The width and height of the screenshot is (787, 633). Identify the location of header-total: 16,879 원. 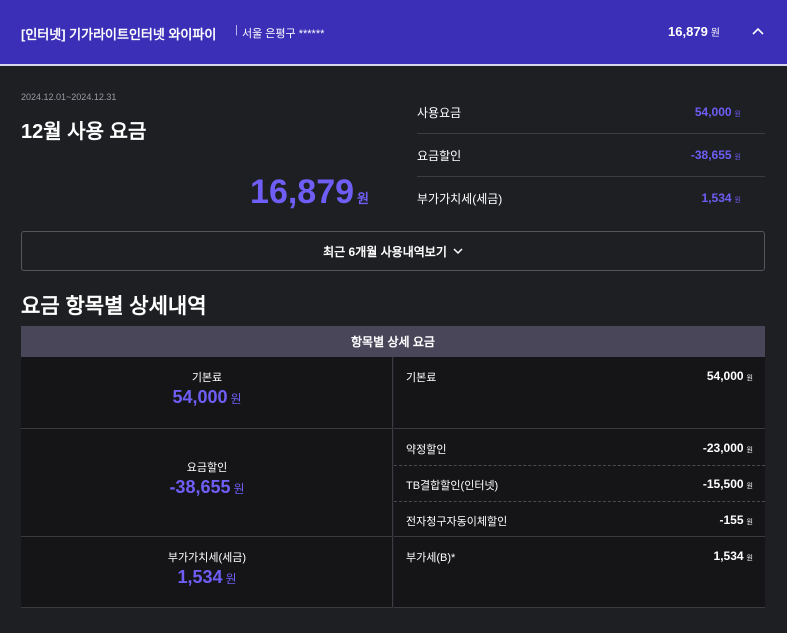
(694, 31).